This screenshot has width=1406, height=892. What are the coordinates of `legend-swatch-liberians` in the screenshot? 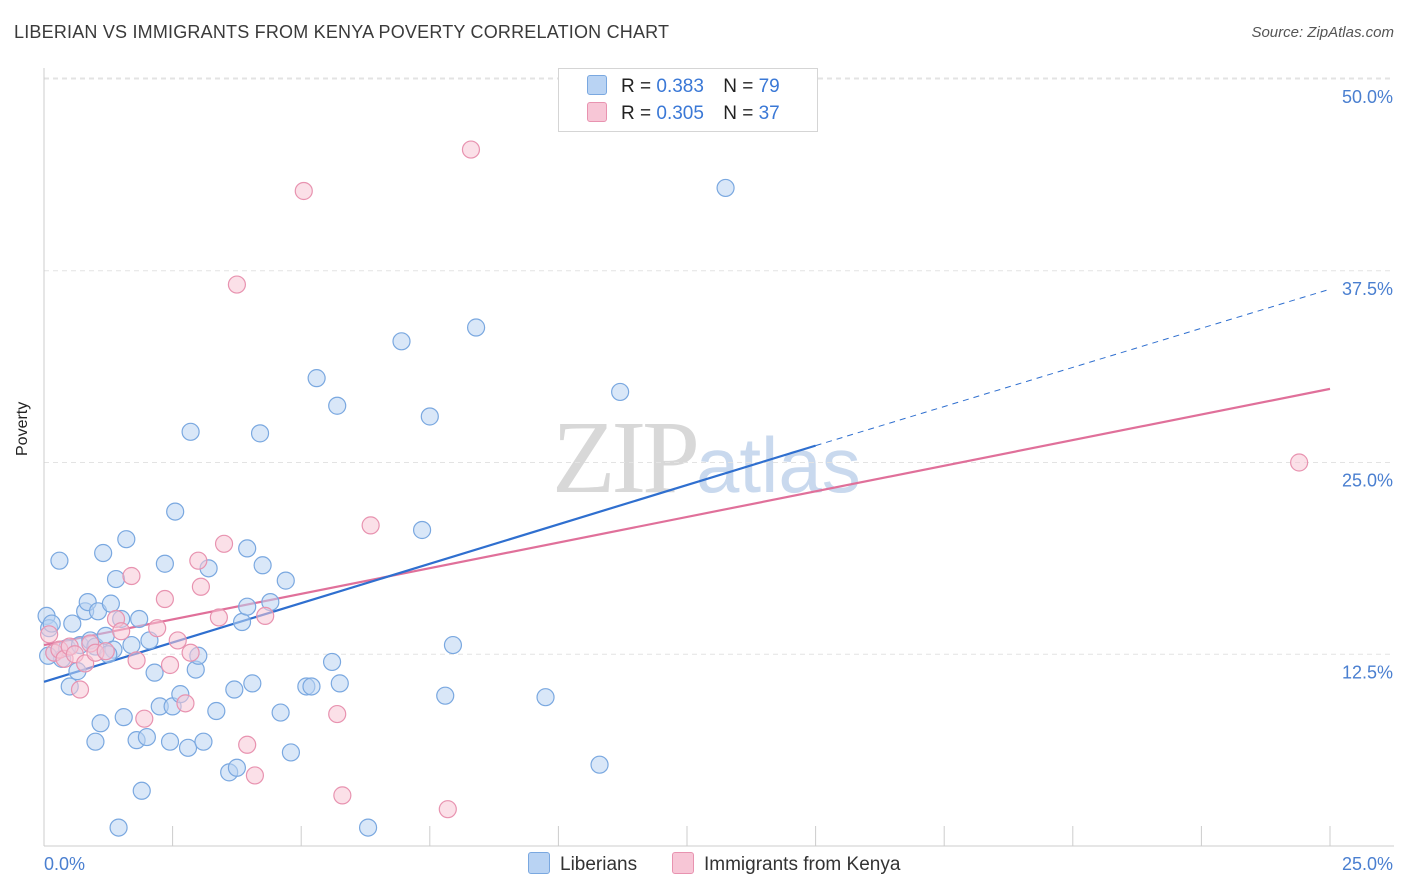 It's located at (597, 85).